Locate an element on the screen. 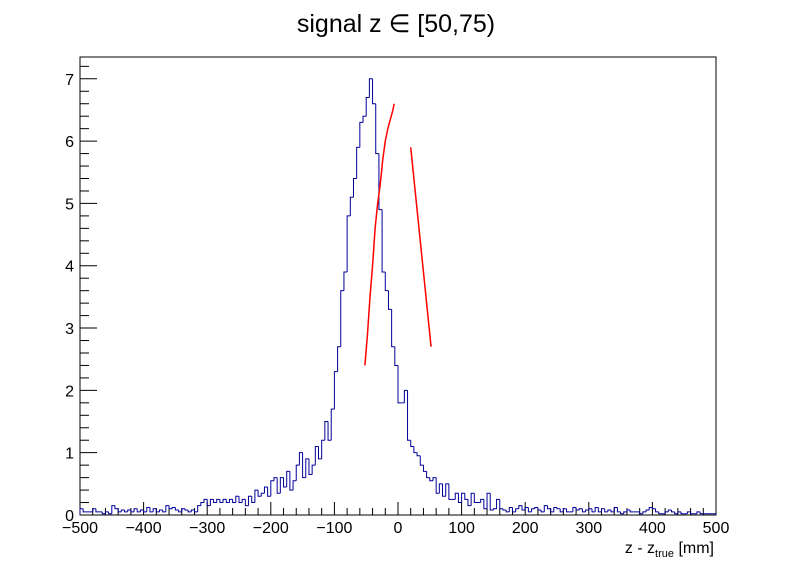 Image resolution: width=796 pixels, height=572 pixels. x-tick-label: −300 is located at coordinates (207, 528).